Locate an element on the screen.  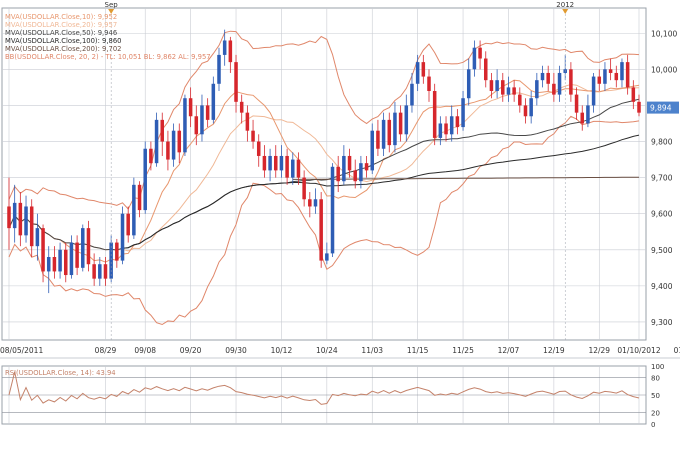
x-tick-label: 08/05/2011 is located at coordinates (21, 350).